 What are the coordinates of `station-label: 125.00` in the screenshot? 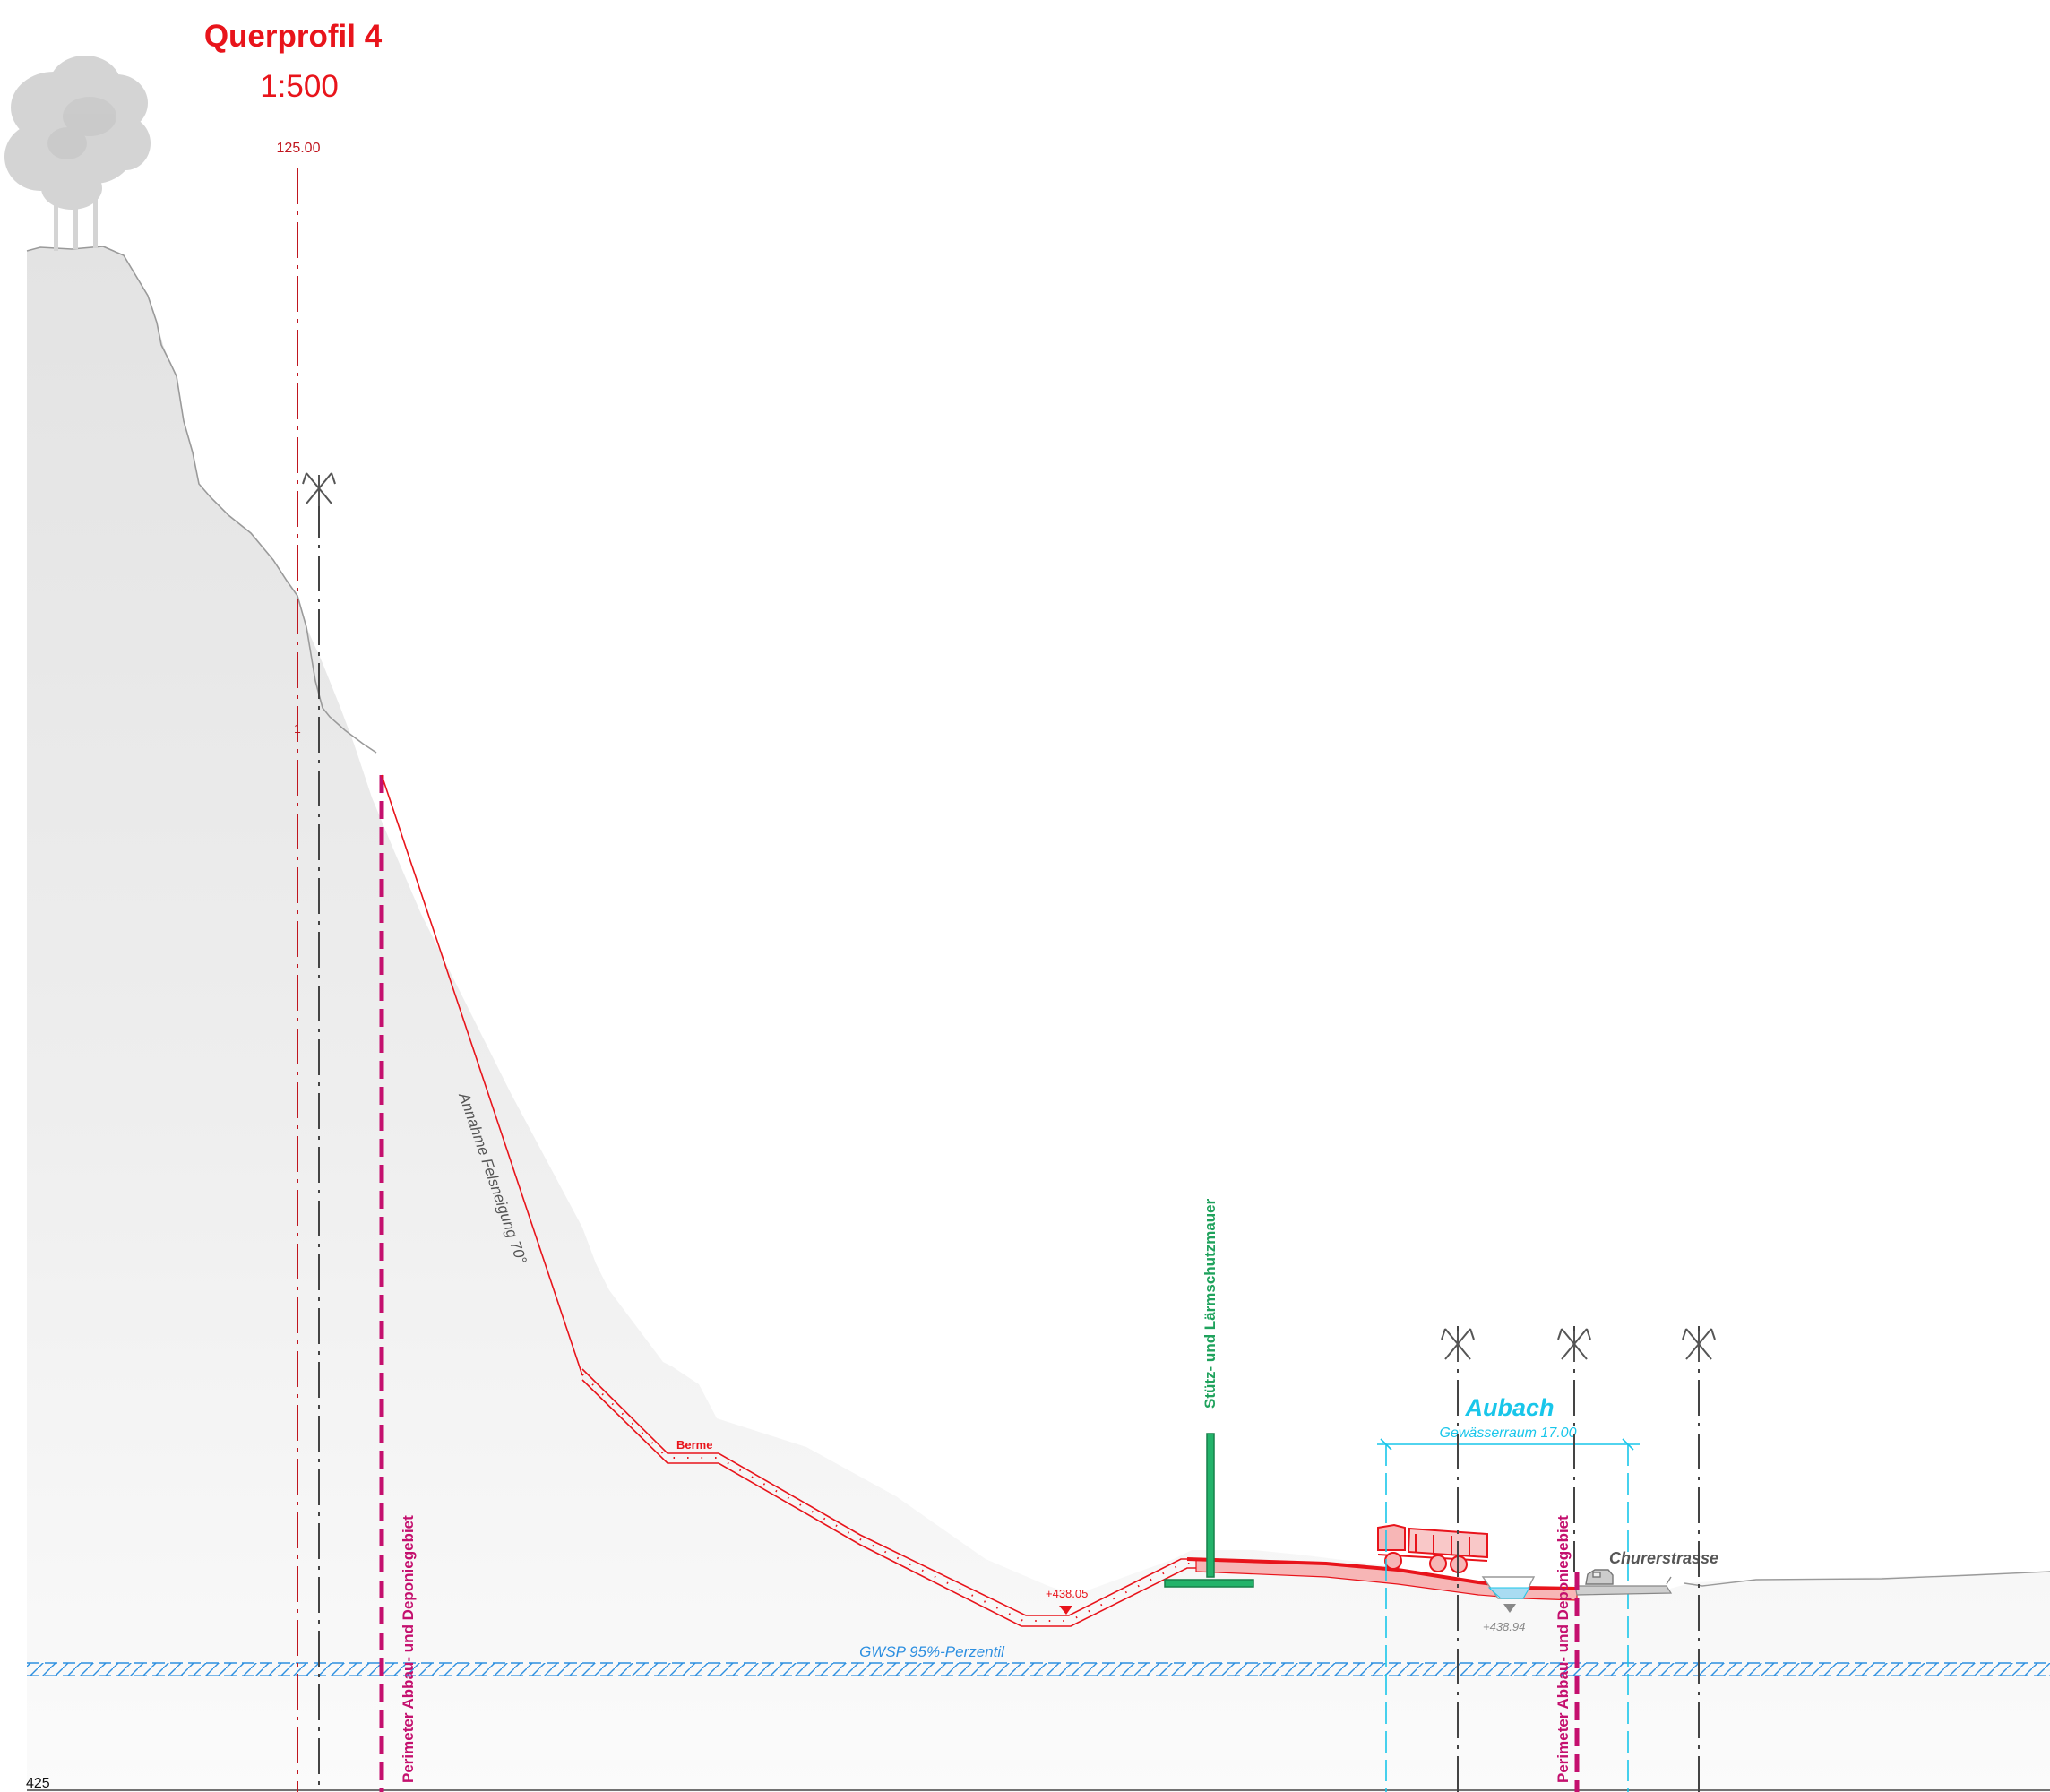 It's located at (299, 148).